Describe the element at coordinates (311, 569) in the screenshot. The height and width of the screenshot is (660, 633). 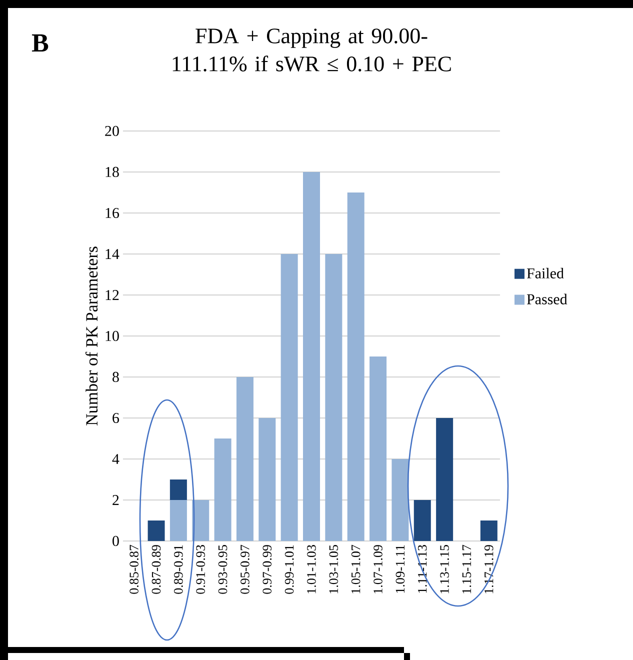
I see `x-tick-label: 1.01-1.03` at that location.